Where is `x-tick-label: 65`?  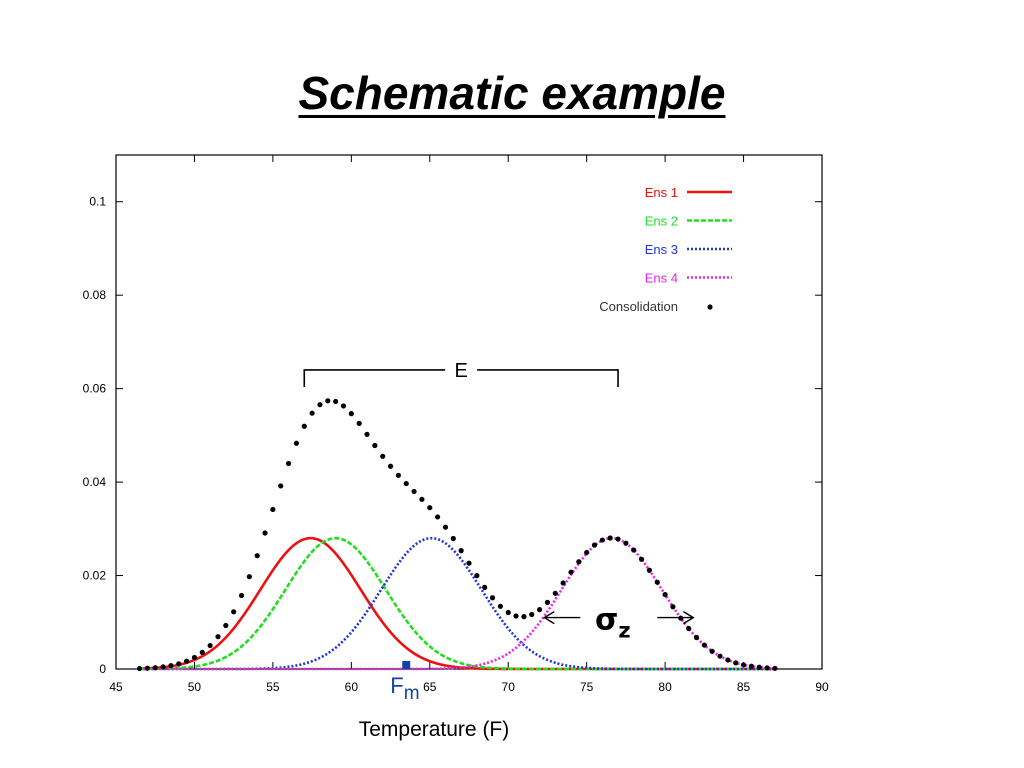 x-tick-label: 65 is located at coordinates (430, 687).